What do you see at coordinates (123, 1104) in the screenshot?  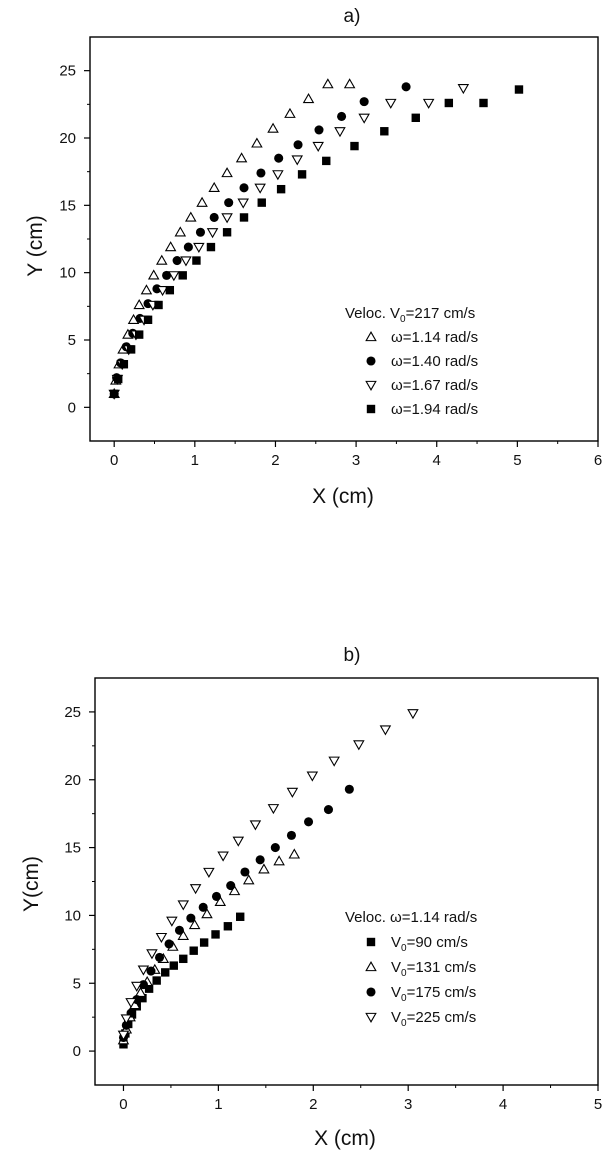 I see `x-tick-label: 0` at bounding box center [123, 1104].